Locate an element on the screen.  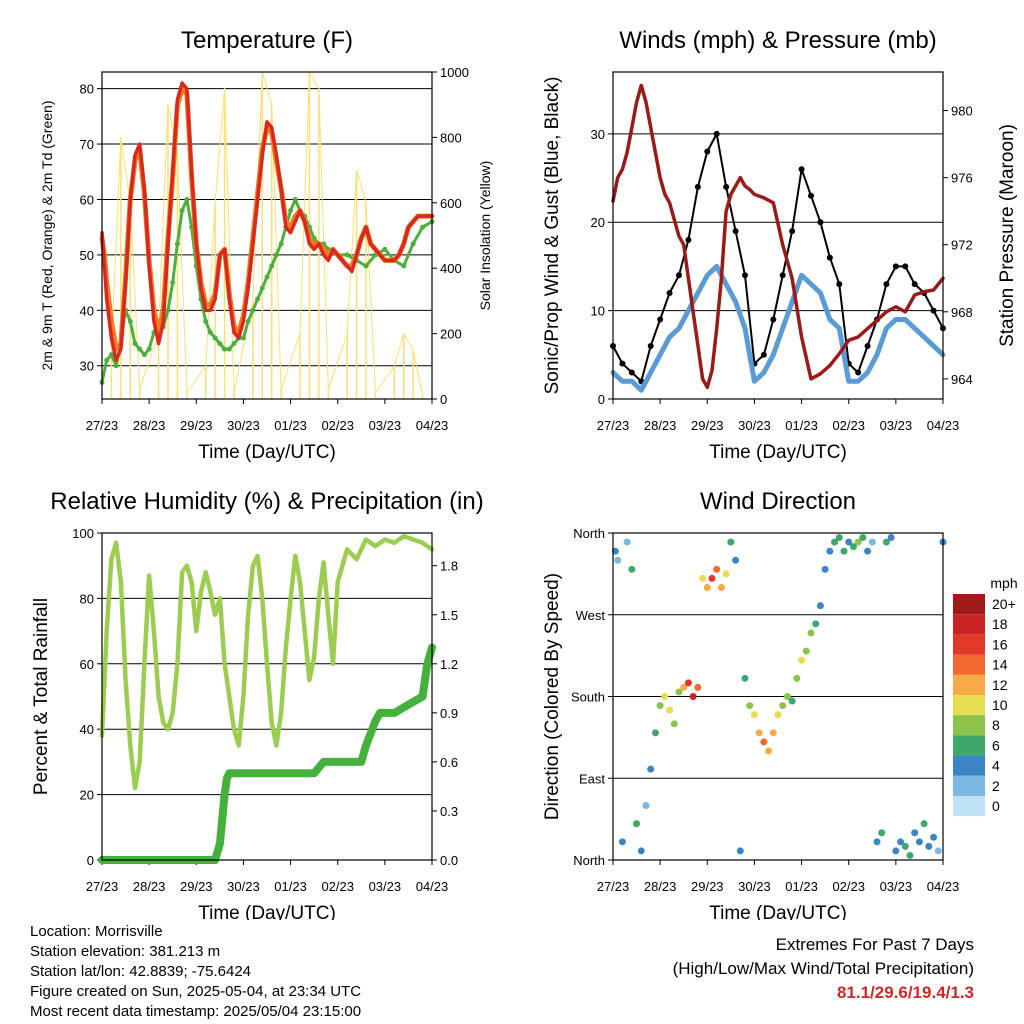
y-tick-label: 40 is located at coordinates (87, 310).